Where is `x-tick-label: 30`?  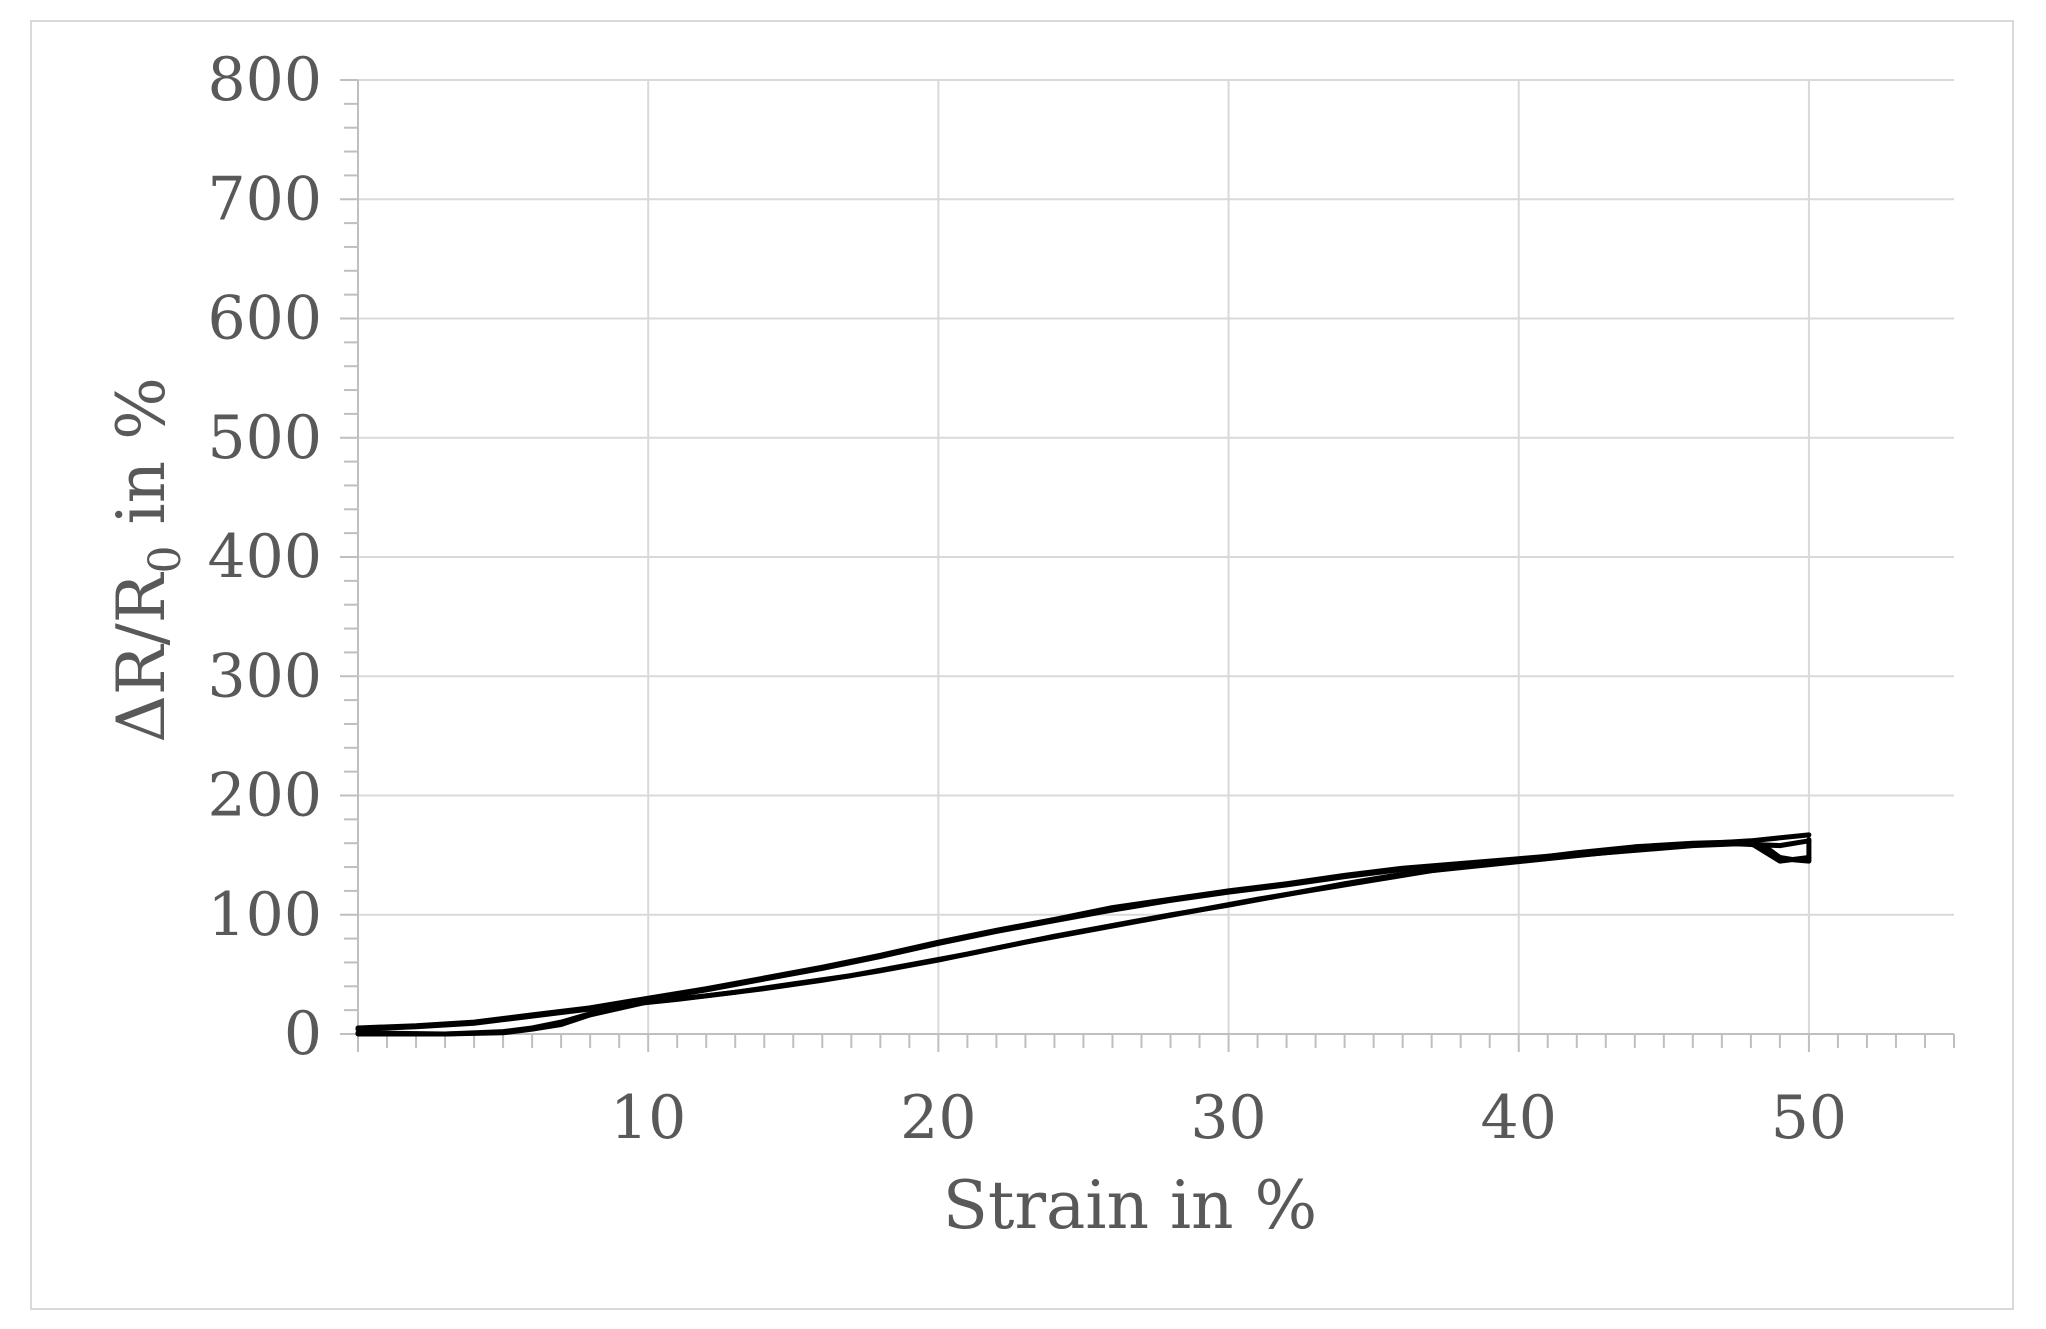 x-tick-label: 30 is located at coordinates (1228, 1118).